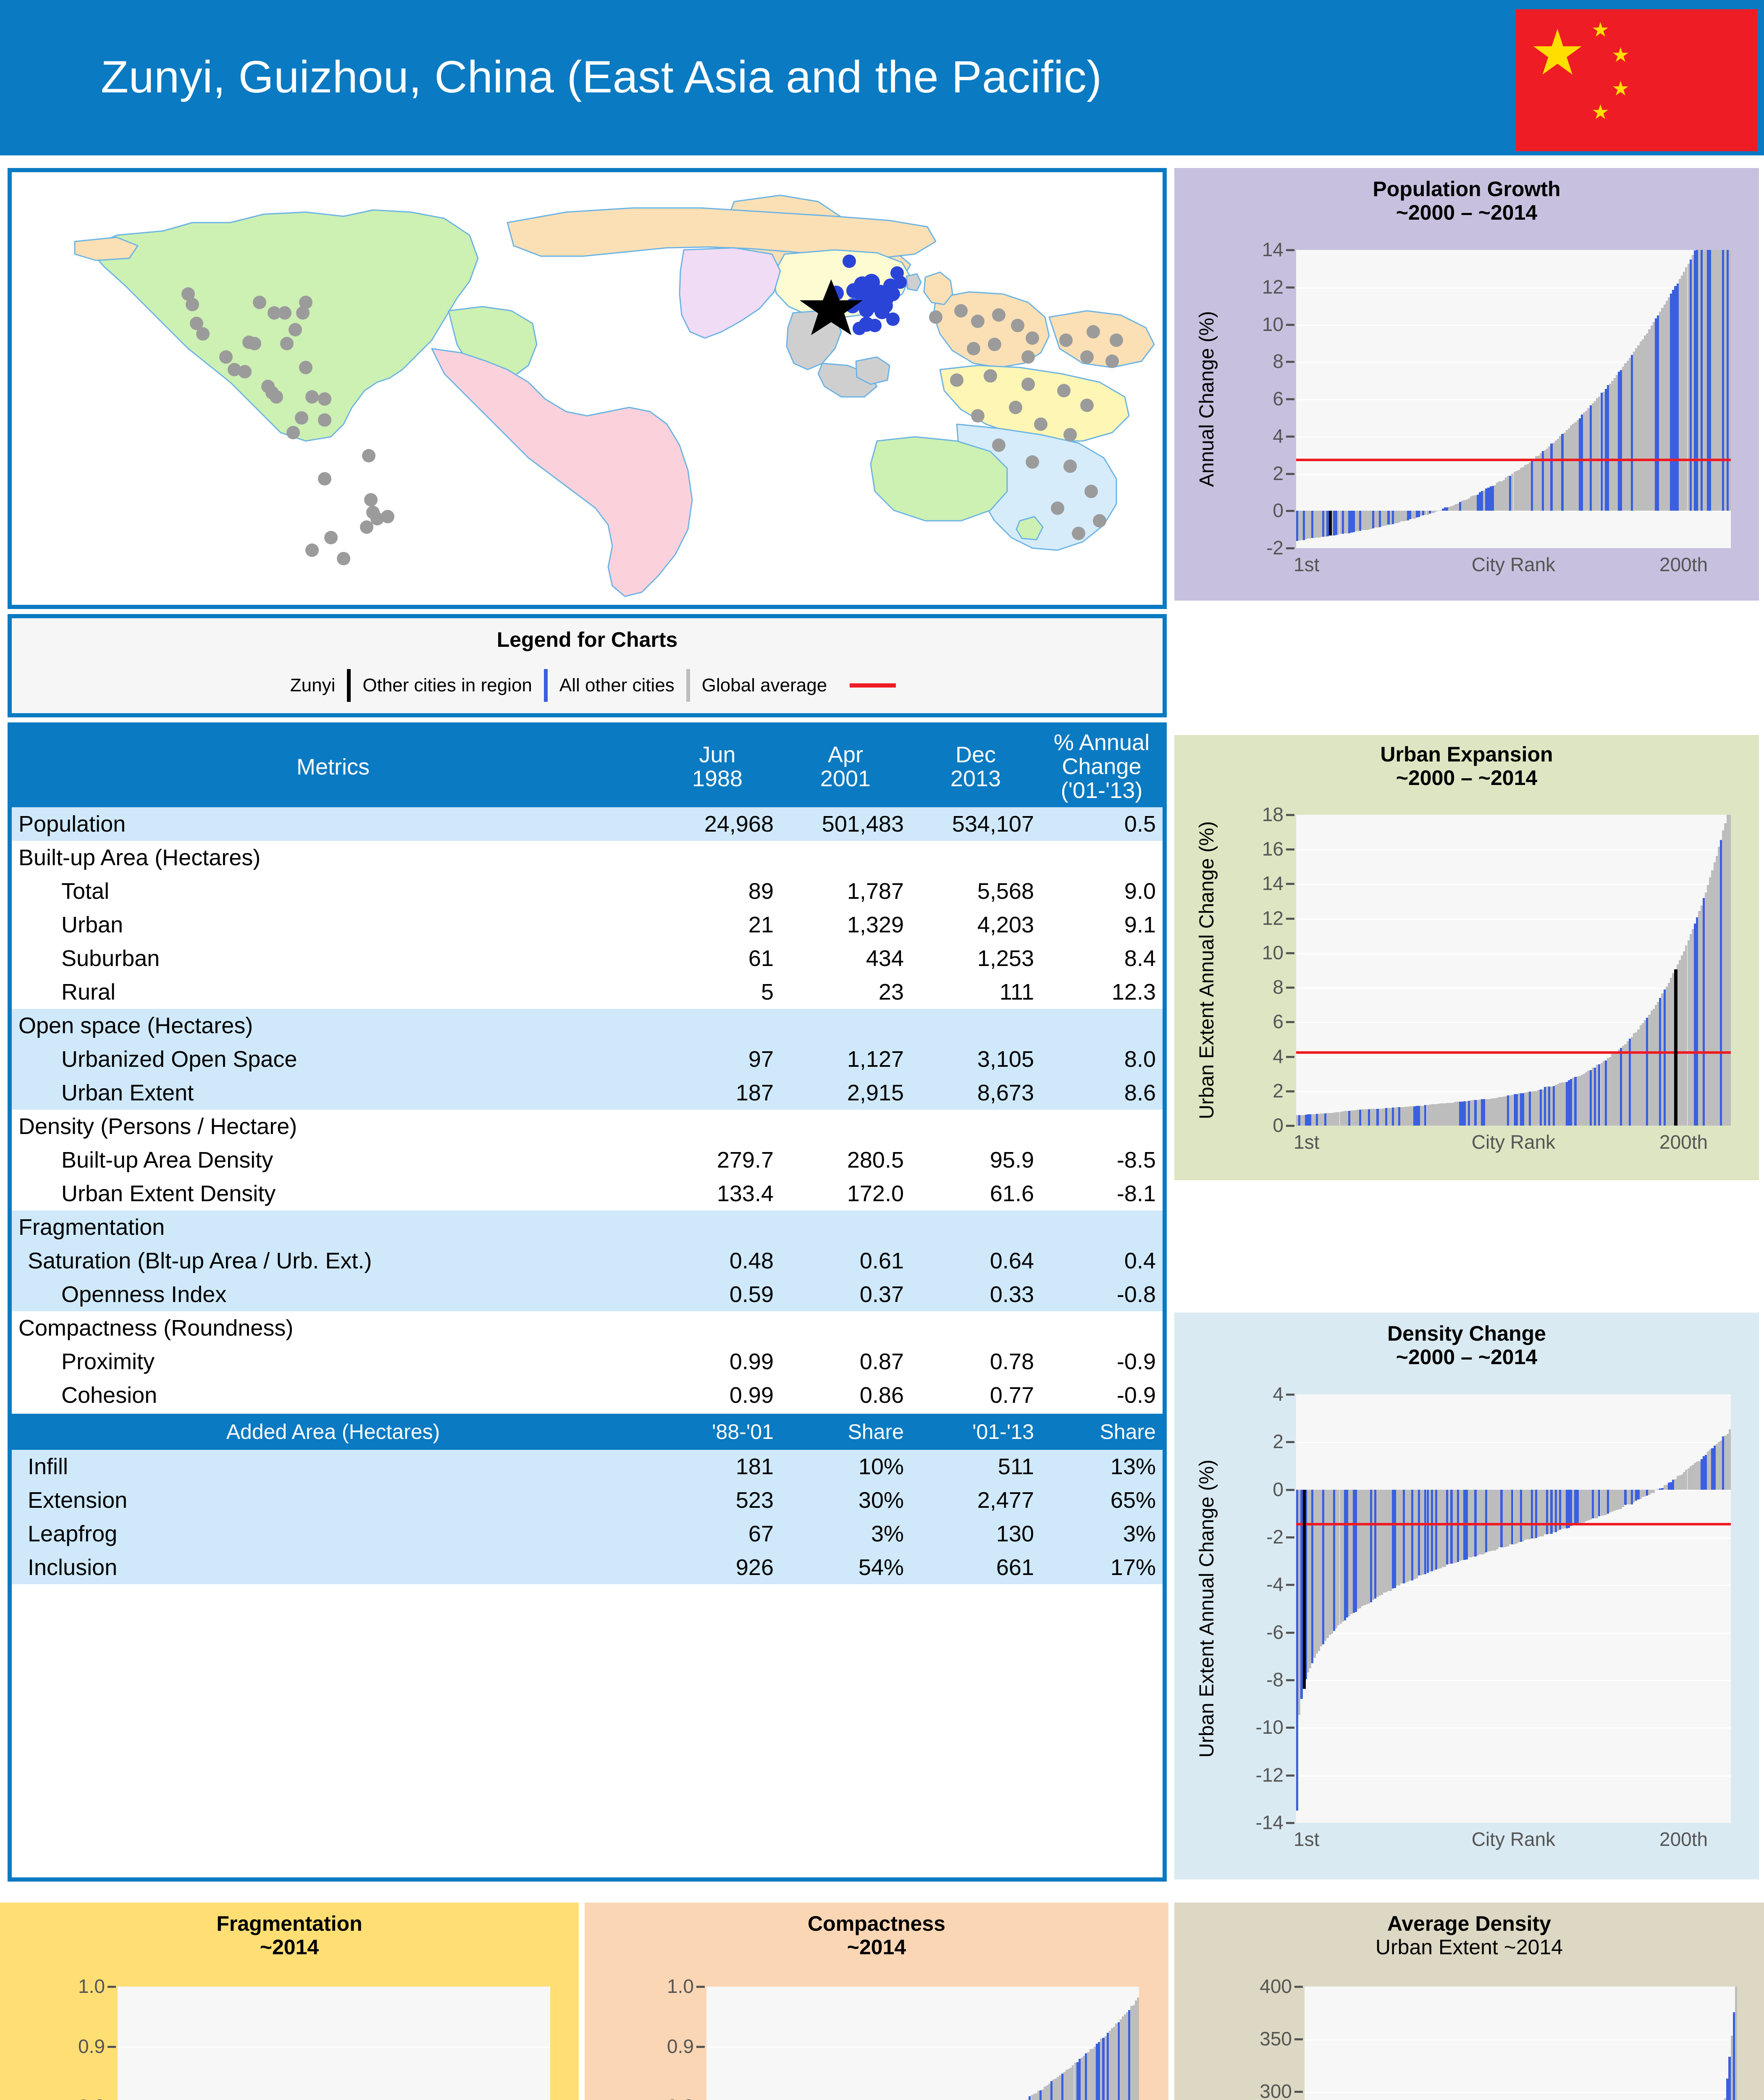  Describe the element at coordinates (587, 1361) in the screenshot. I see `table-row: Proximity 0.99 0.87 0.78 -0.9` at that location.